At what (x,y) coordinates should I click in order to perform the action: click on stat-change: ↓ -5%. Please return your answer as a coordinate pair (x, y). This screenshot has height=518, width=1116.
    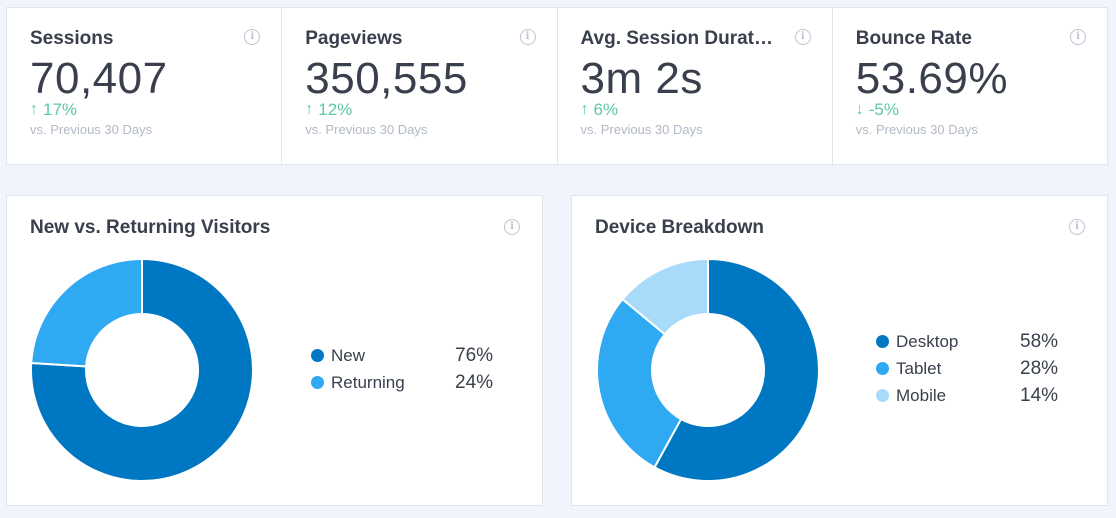
    Looking at the image, I should click on (981, 110).